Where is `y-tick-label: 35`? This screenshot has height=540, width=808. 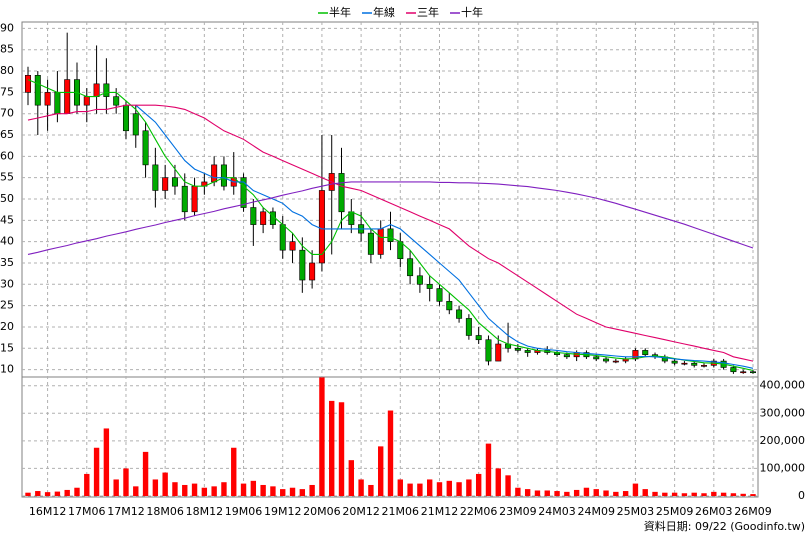 y-tick-label: 35 is located at coordinates (7, 262).